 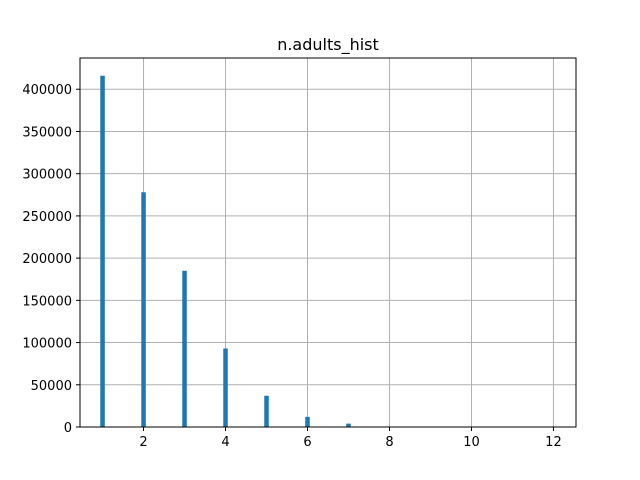 I want to click on y-tick-label-4: 200000, so click(x=47, y=259).